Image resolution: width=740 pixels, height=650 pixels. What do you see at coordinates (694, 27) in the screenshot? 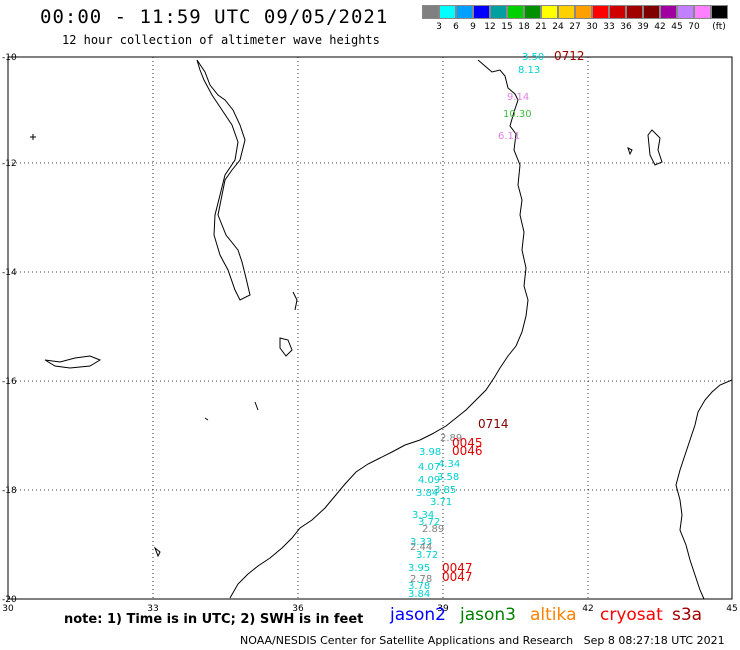
I see `colorbar-label: 70` at bounding box center [694, 27].